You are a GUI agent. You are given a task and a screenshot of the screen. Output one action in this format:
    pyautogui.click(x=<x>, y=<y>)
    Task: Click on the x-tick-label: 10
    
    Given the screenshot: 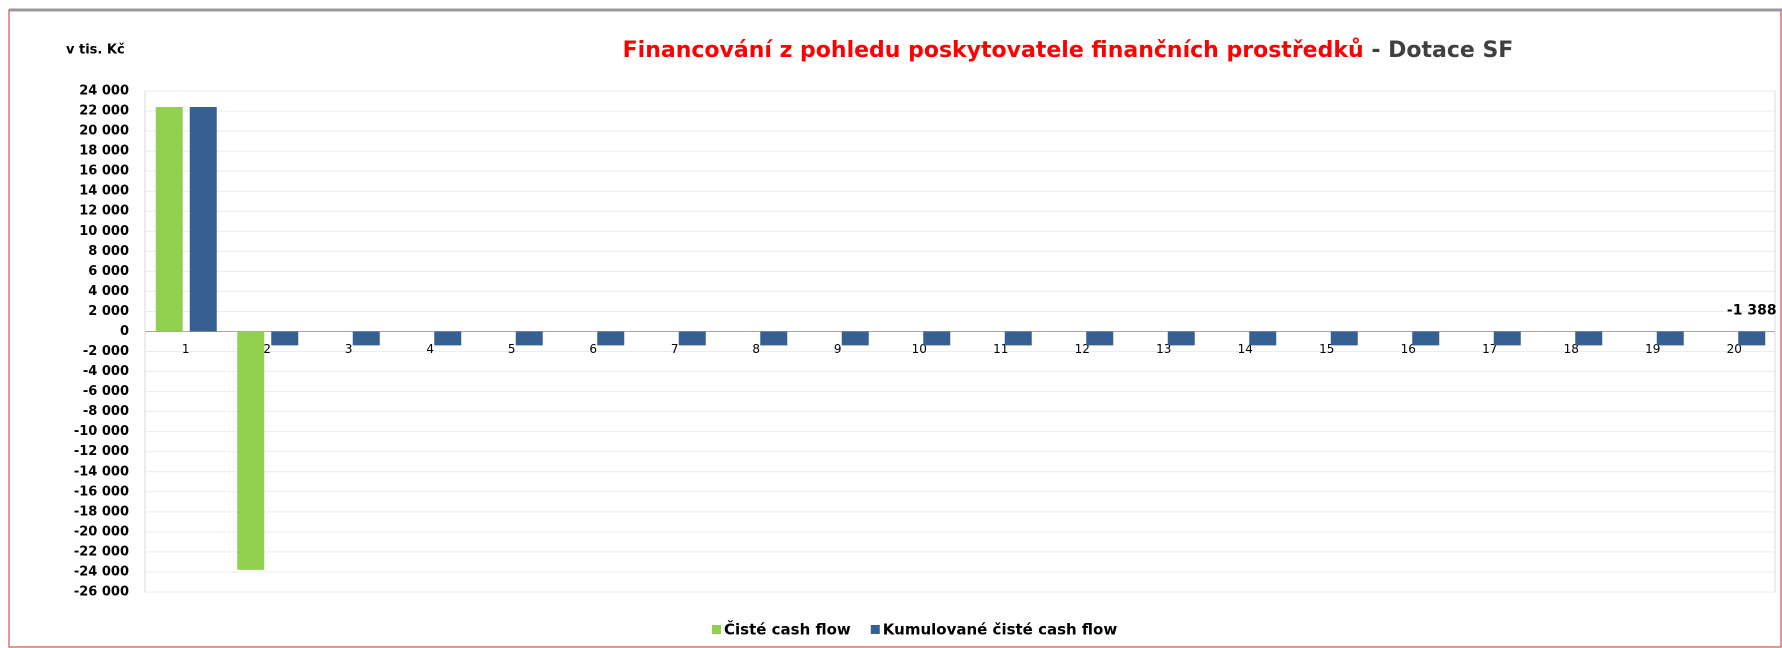 What is the action you would take?
    pyautogui.click(x=919, y=349)
    